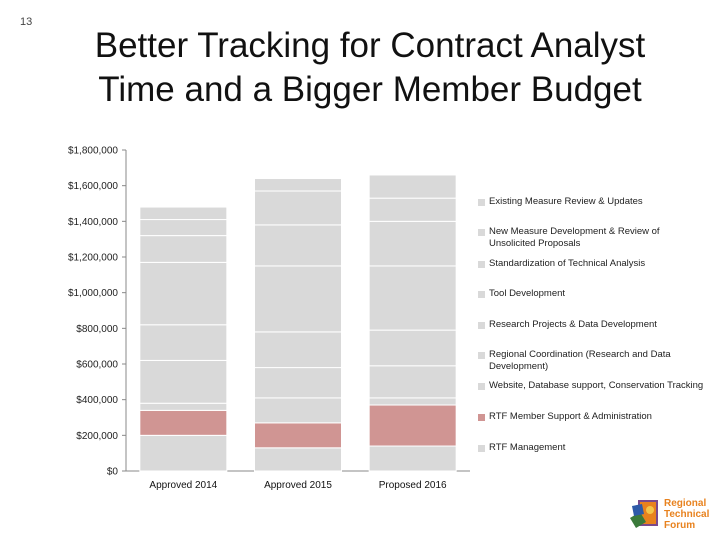  I want to click on legend-label: Tool Development, so click(527, 293).